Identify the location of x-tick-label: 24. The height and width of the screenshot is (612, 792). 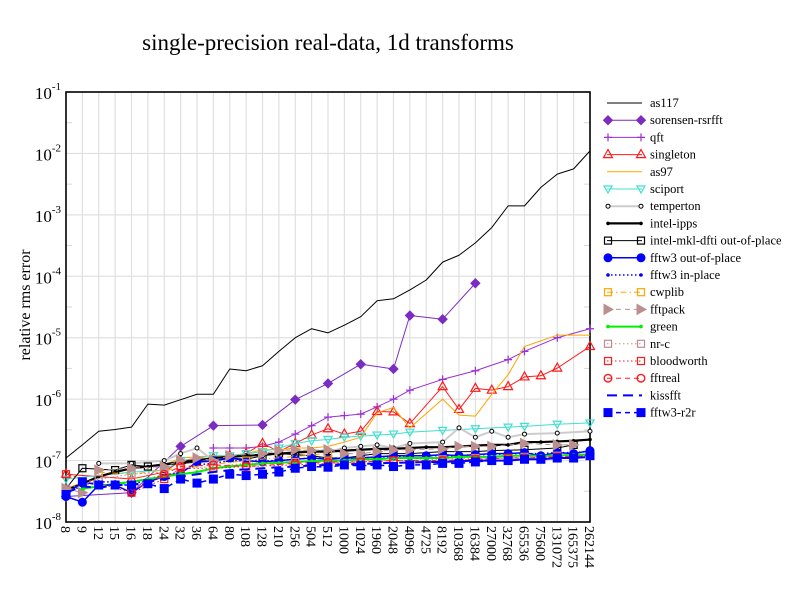
(162, 533).